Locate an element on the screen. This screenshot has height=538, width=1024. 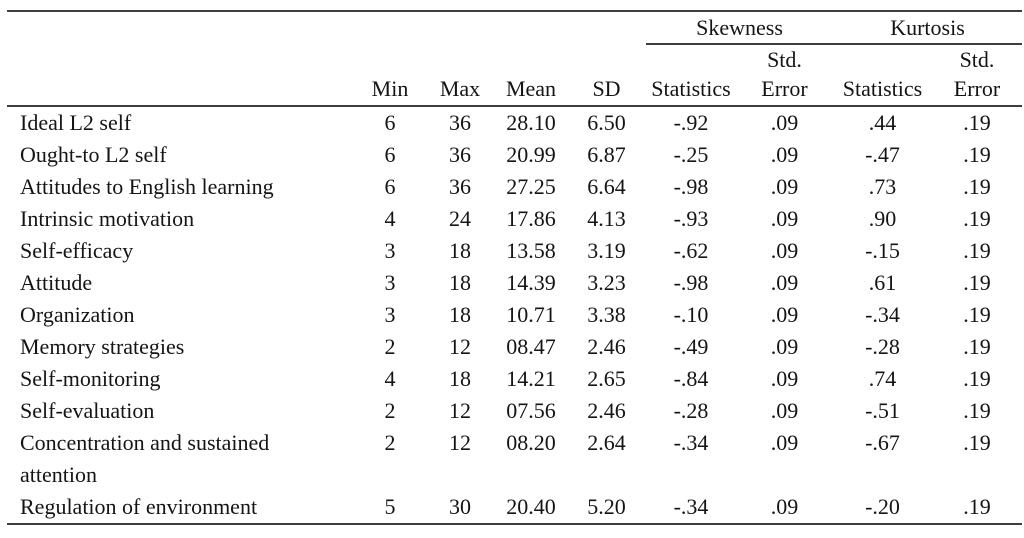
cell-mean: 14.21 is located at coordinates (531, 378).